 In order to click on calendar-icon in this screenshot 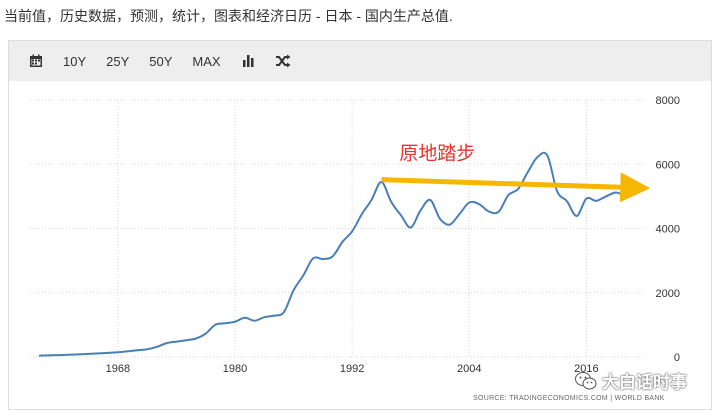, I will do `click(36, 61)`.